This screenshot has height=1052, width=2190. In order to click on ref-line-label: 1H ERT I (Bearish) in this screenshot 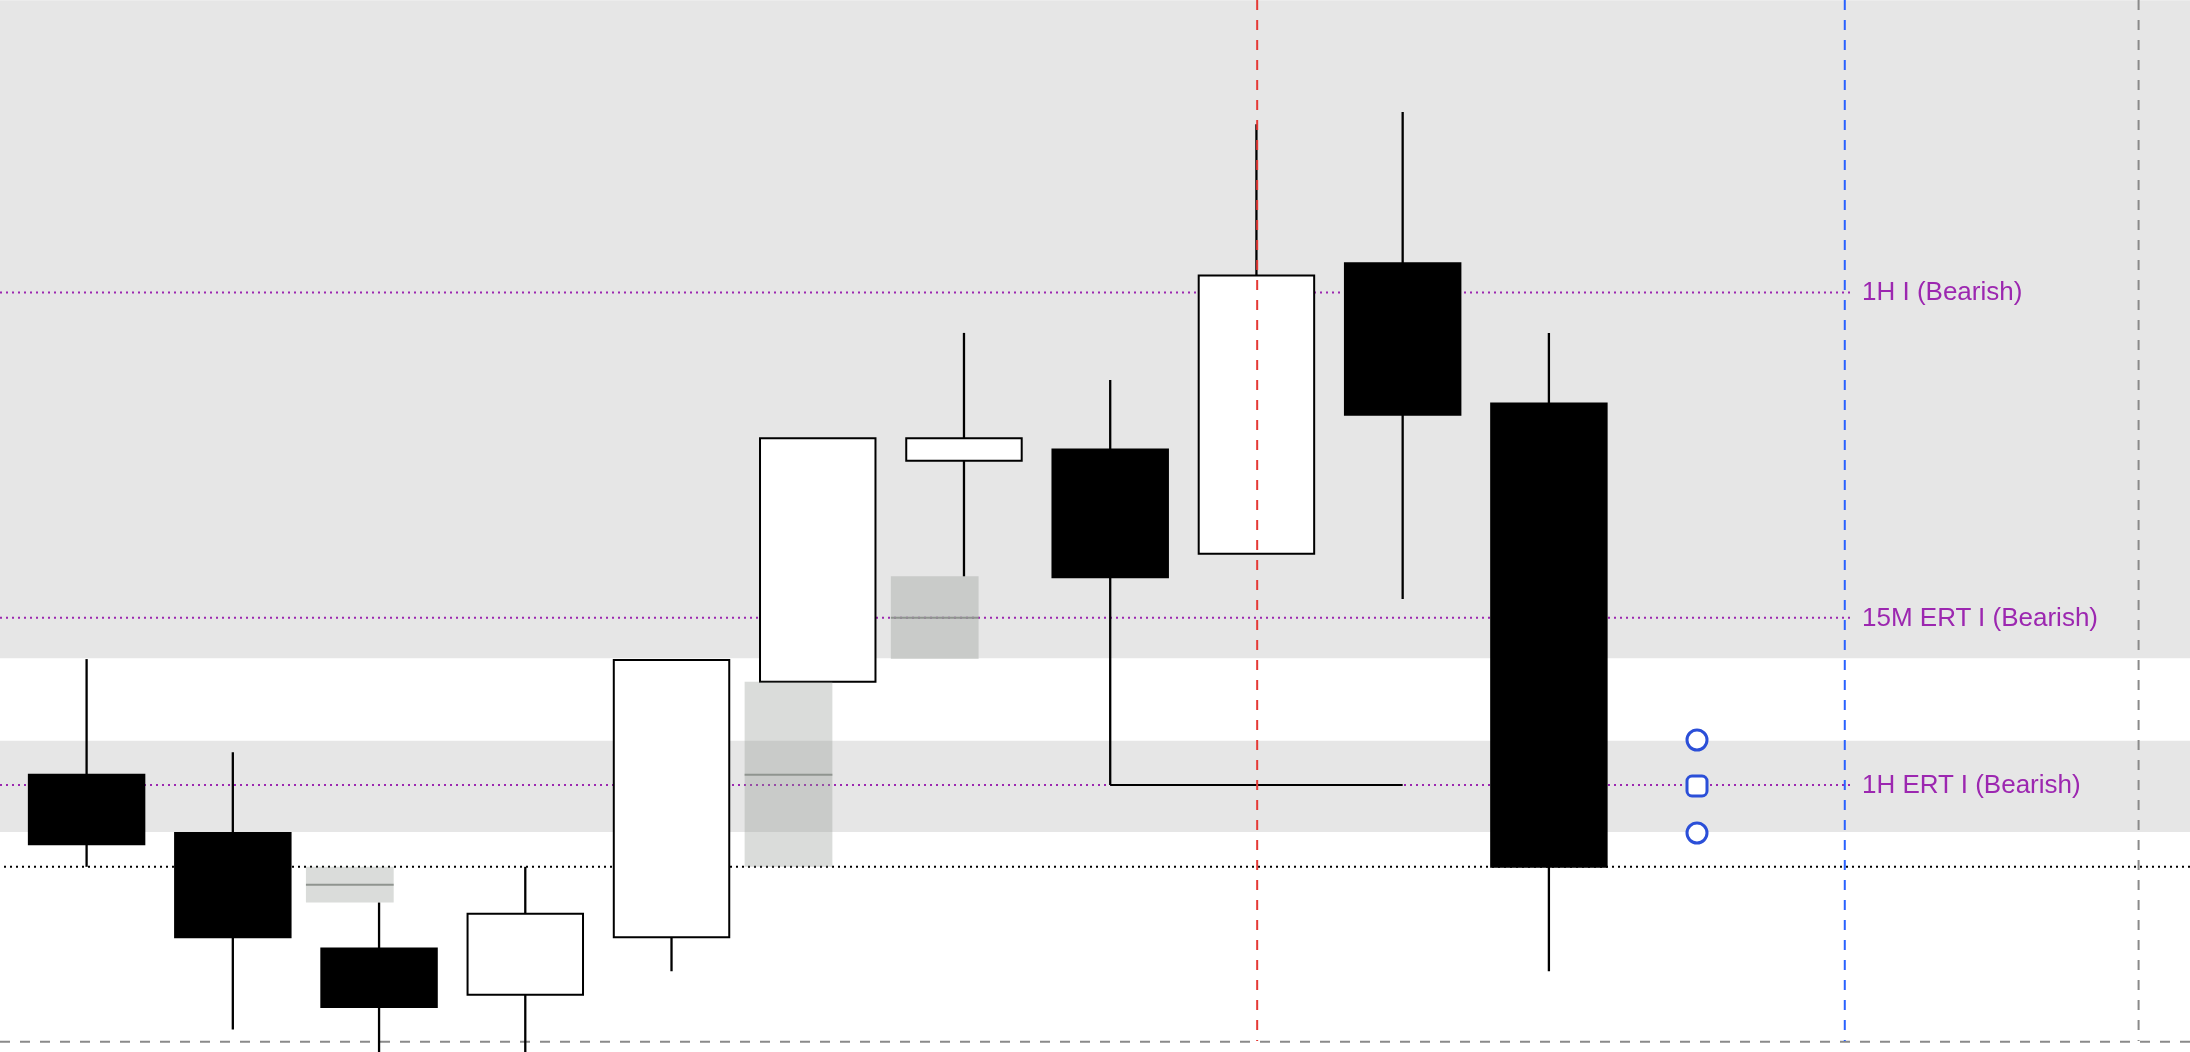, I will do `click(1971, 784)`.